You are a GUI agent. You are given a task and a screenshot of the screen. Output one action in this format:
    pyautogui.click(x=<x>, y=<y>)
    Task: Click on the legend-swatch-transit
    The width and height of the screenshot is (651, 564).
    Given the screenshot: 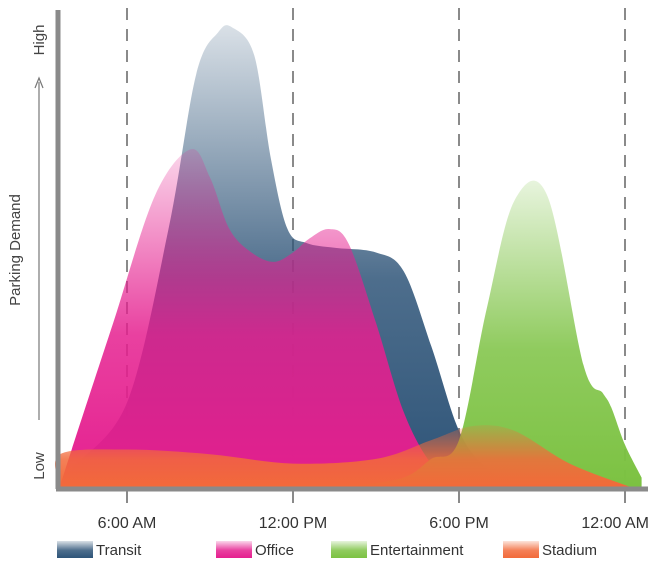 What is the action you would take?
    pyautogui.click(x=75, y=549)
    